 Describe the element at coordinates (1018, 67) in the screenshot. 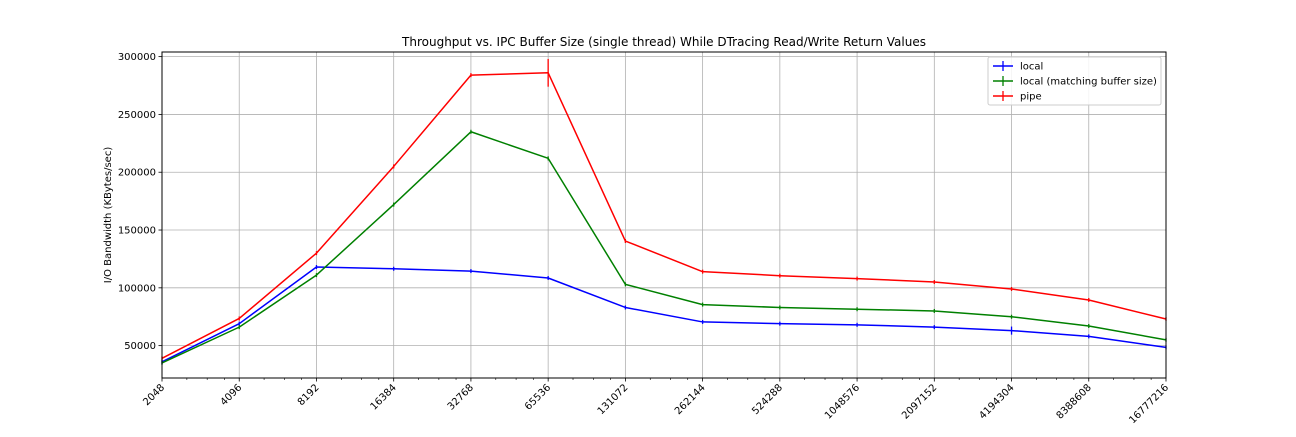

I see `legend-item: local` at that location.